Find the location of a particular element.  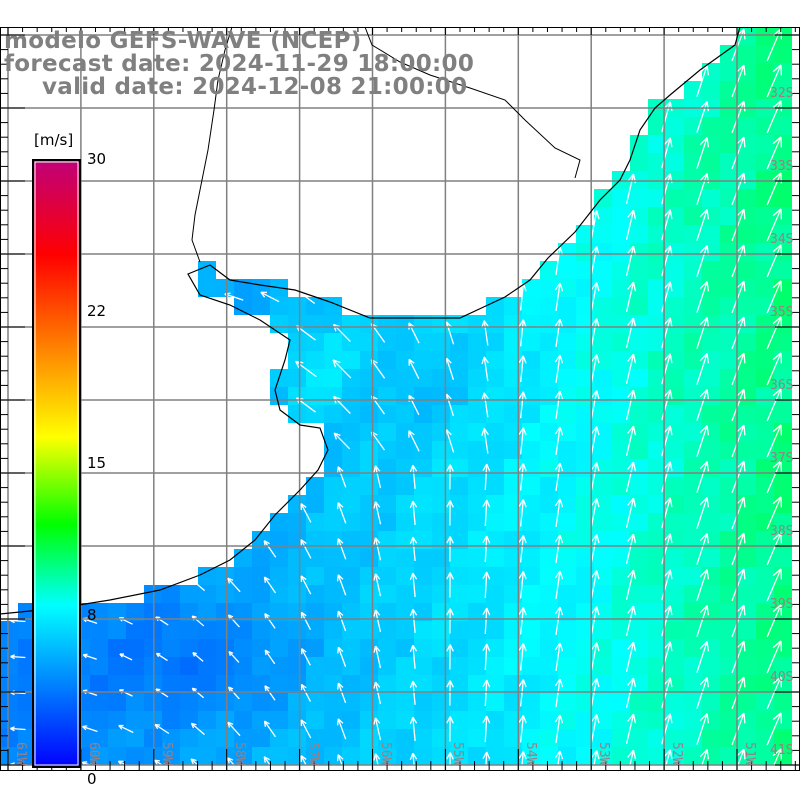

longitude-label: 53W is located at coordinates (604, 754).